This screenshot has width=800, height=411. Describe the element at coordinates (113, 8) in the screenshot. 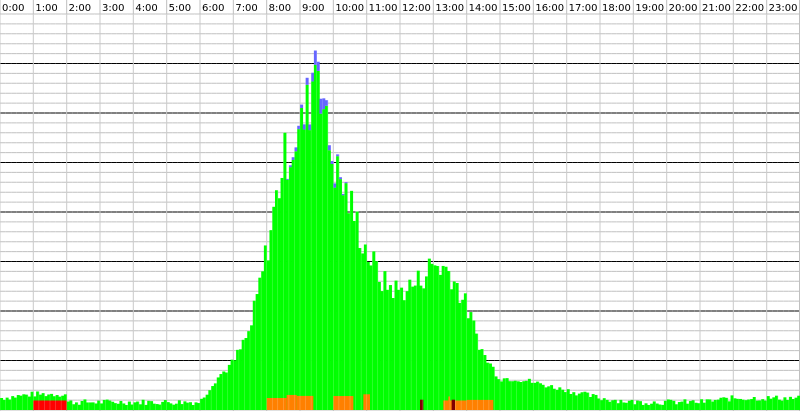

I see `hour-label-300: 3:00` at that location.